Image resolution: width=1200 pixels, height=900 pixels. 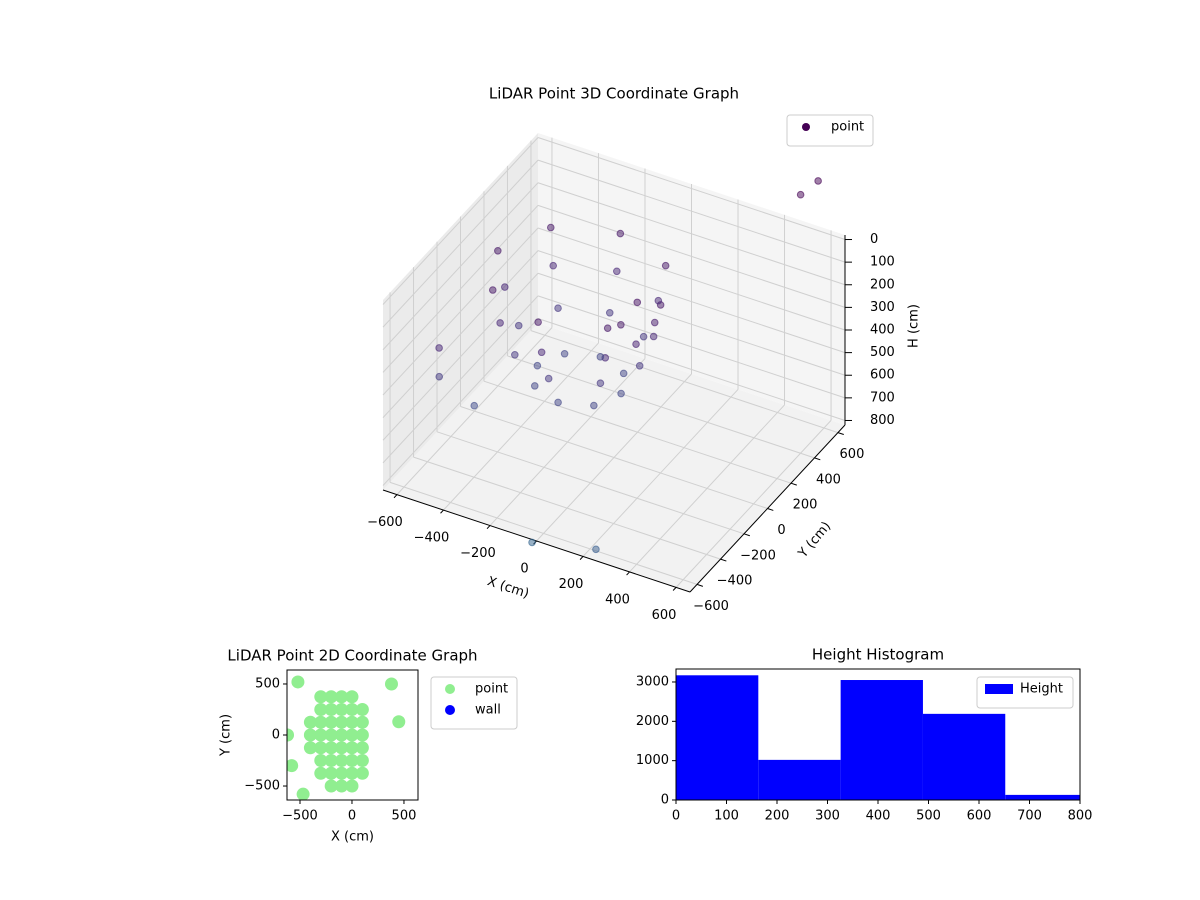 What do you see at coordinates (614, 94) in the screenshot?
I see `chart-title: LiDAR Point 3D Coordinate Graph` at bounding box center [614, 94].